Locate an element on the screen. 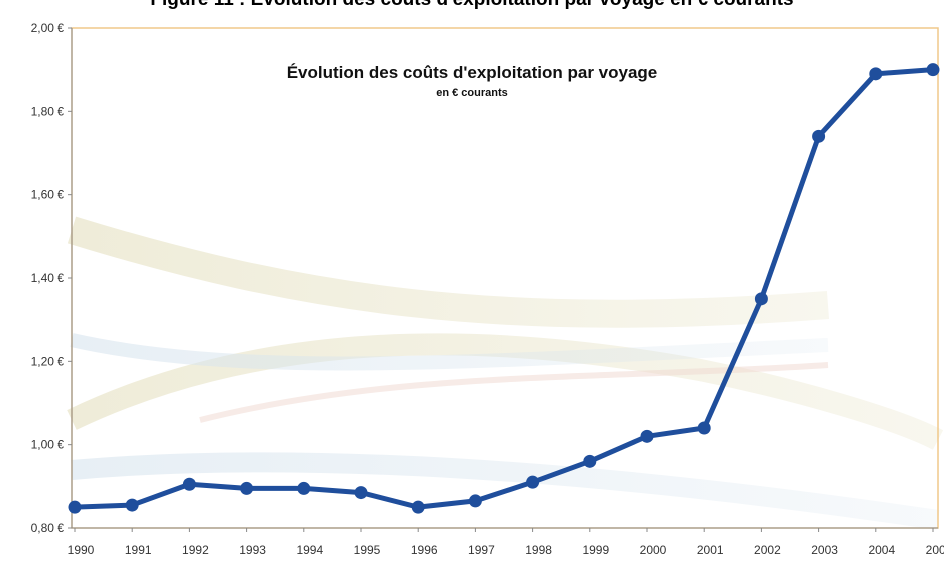 This screenshot has height=567, width=944. x-tick-label: 1998 is located at coordinates (538, 550).